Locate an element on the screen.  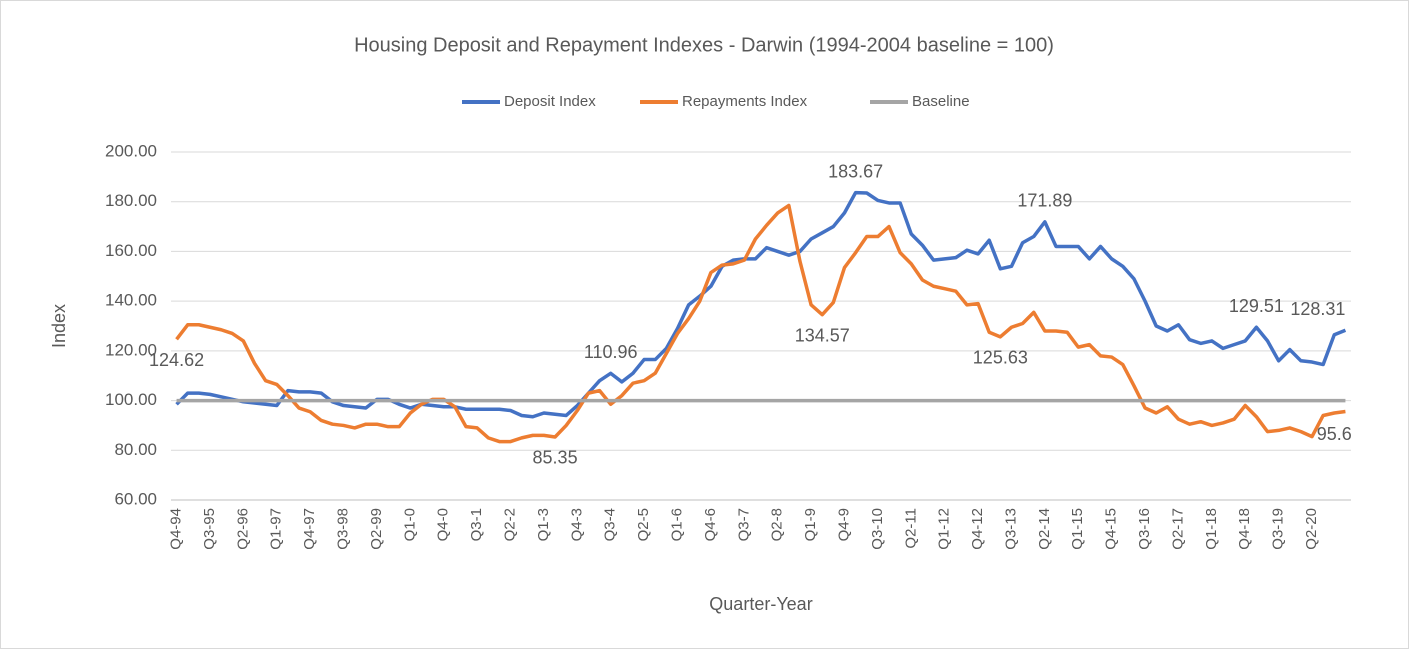
x-tick-label: Q1-12 is located at coordinates (944, 529).